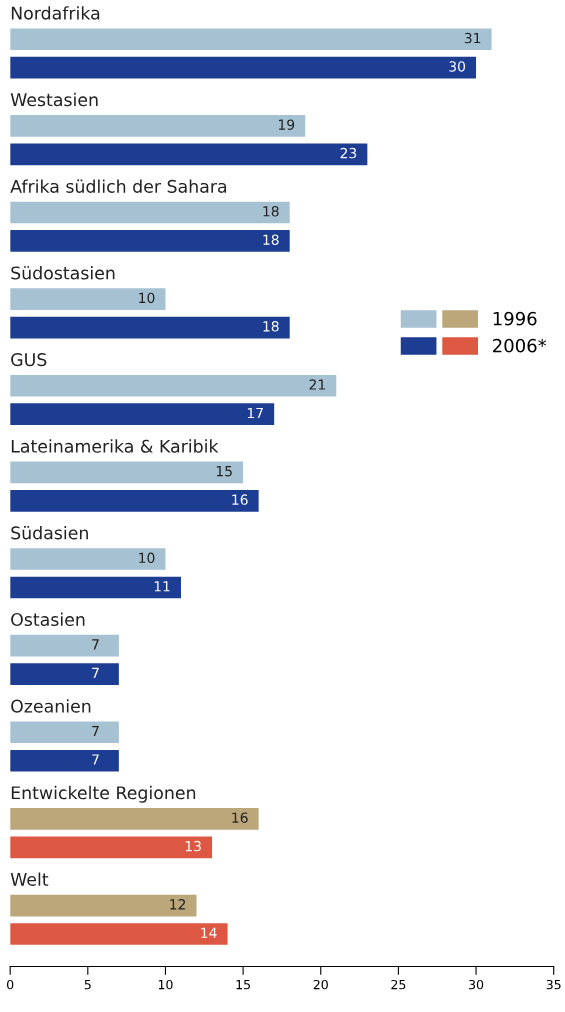 The image size is (565, 1012). I want to click on x-tick-label: 25, so click(398, 984).